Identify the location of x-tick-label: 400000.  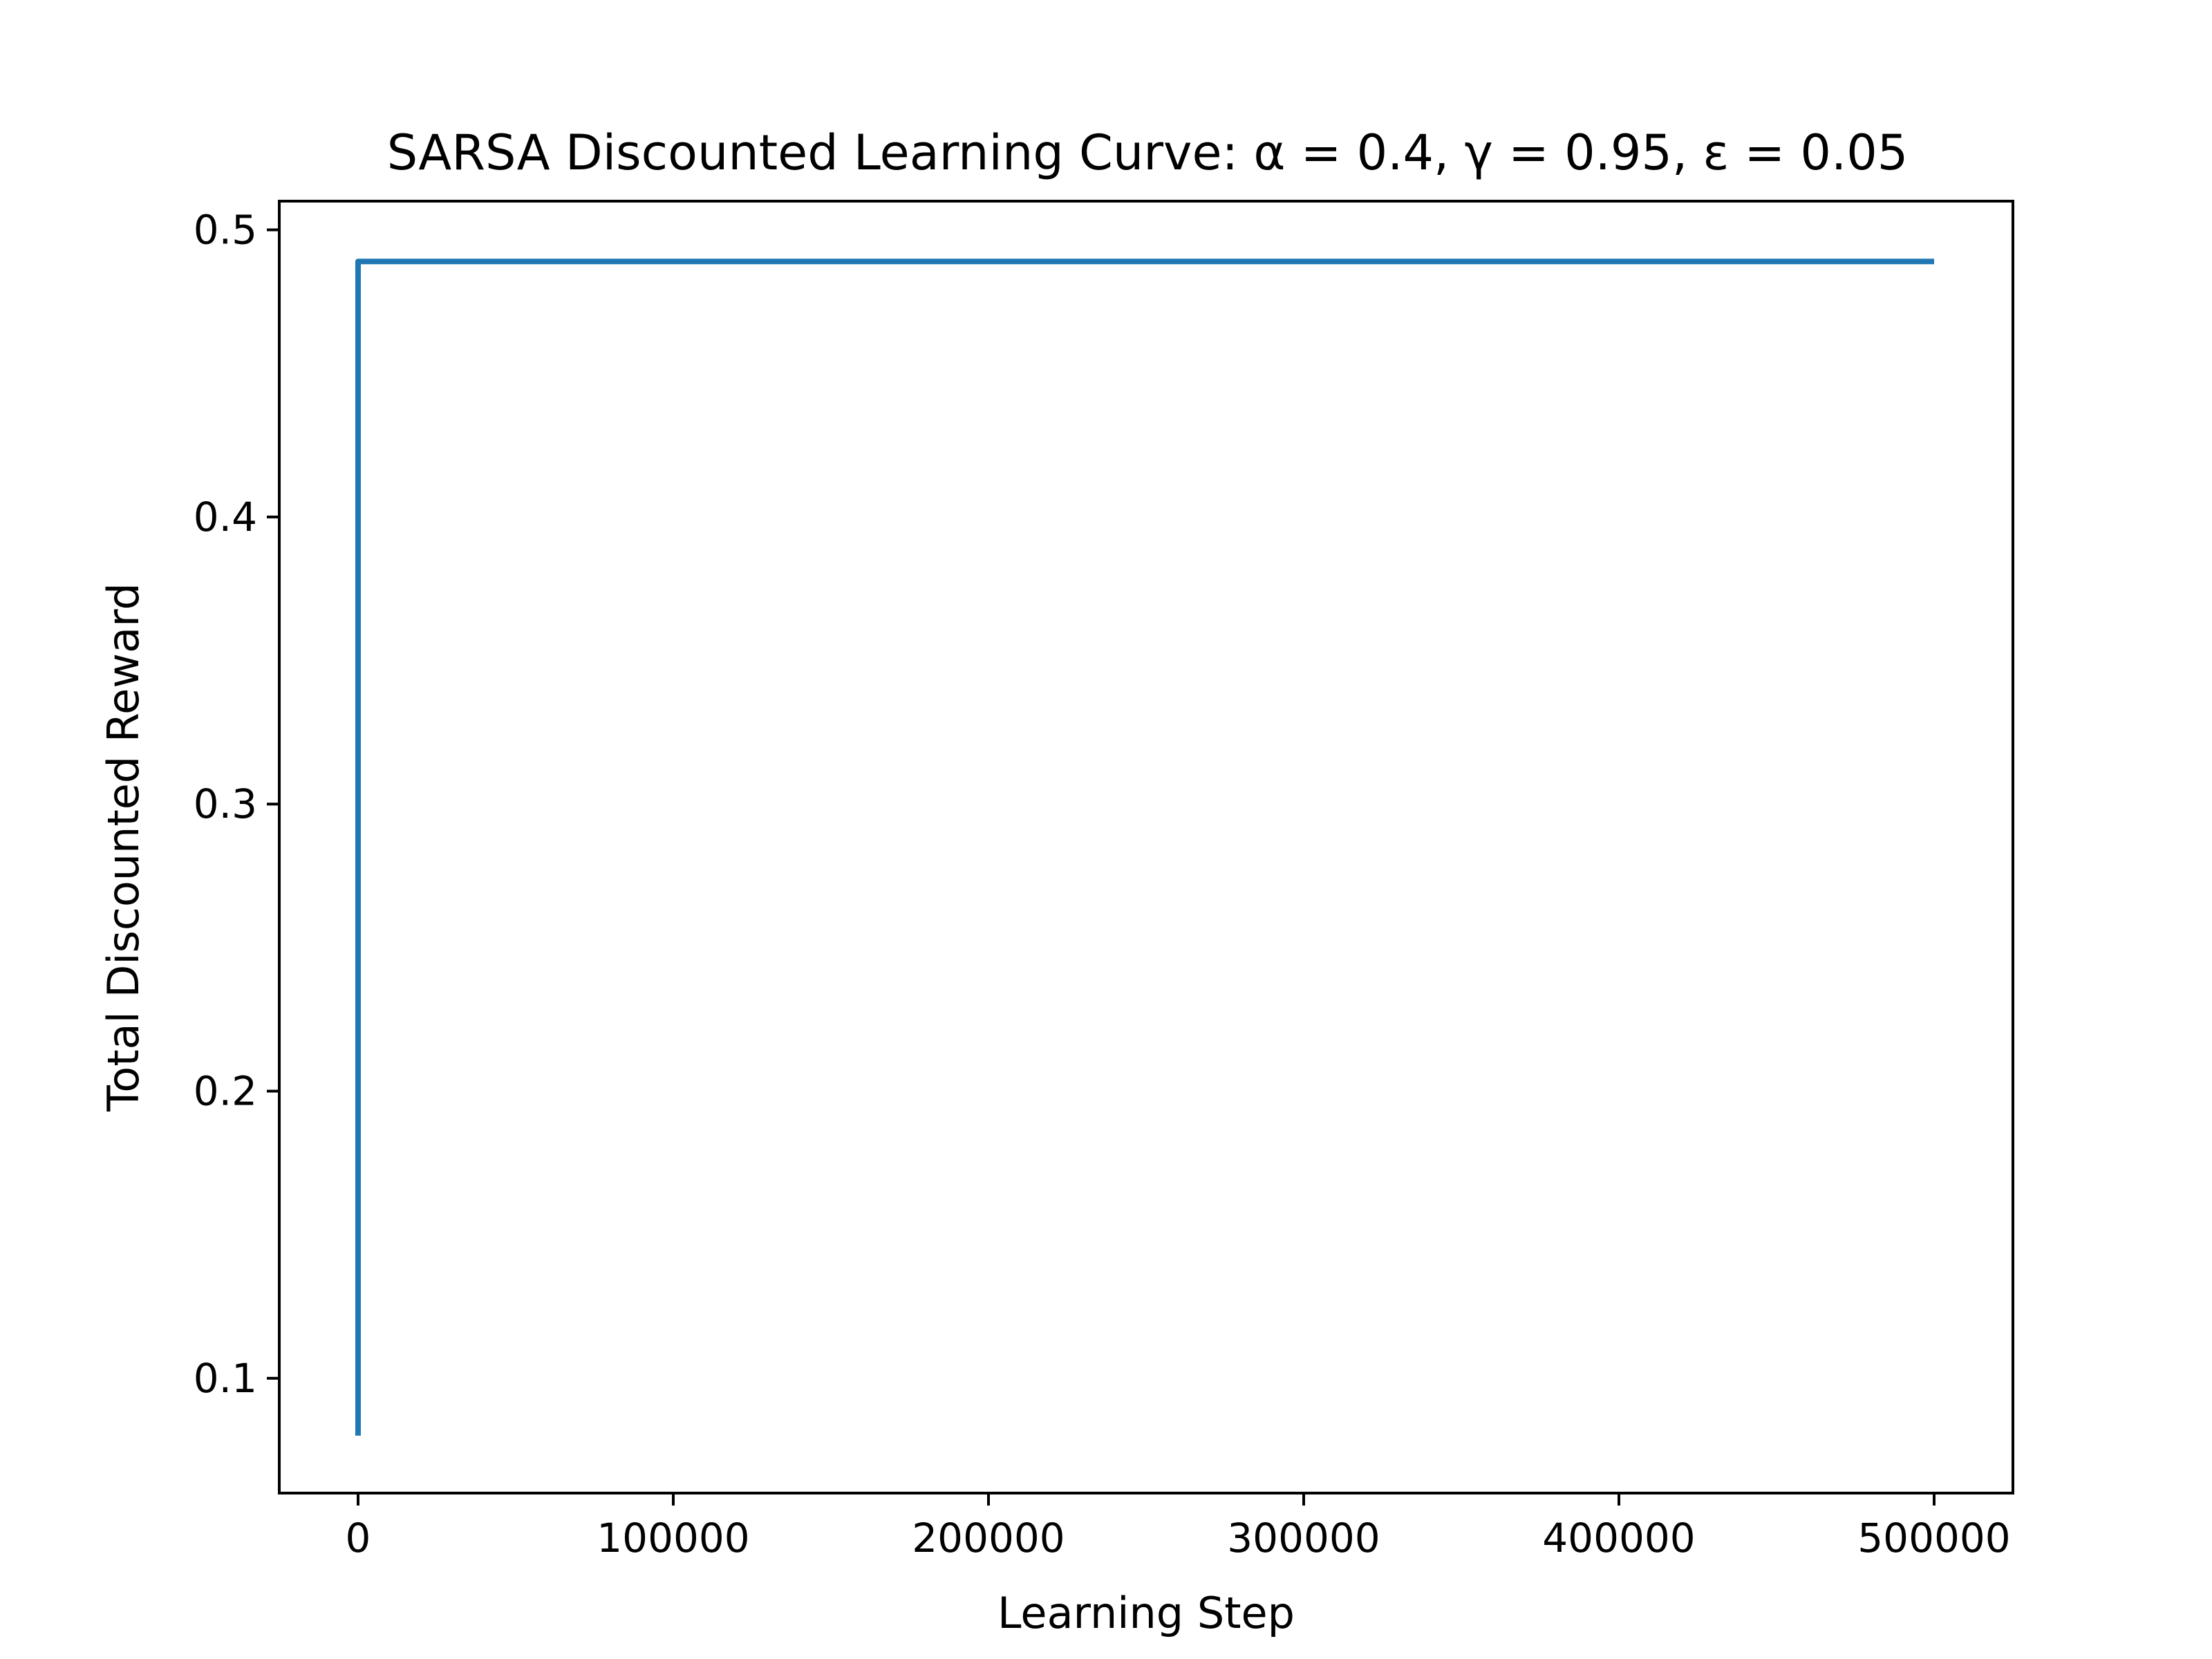
(1619, 1539).